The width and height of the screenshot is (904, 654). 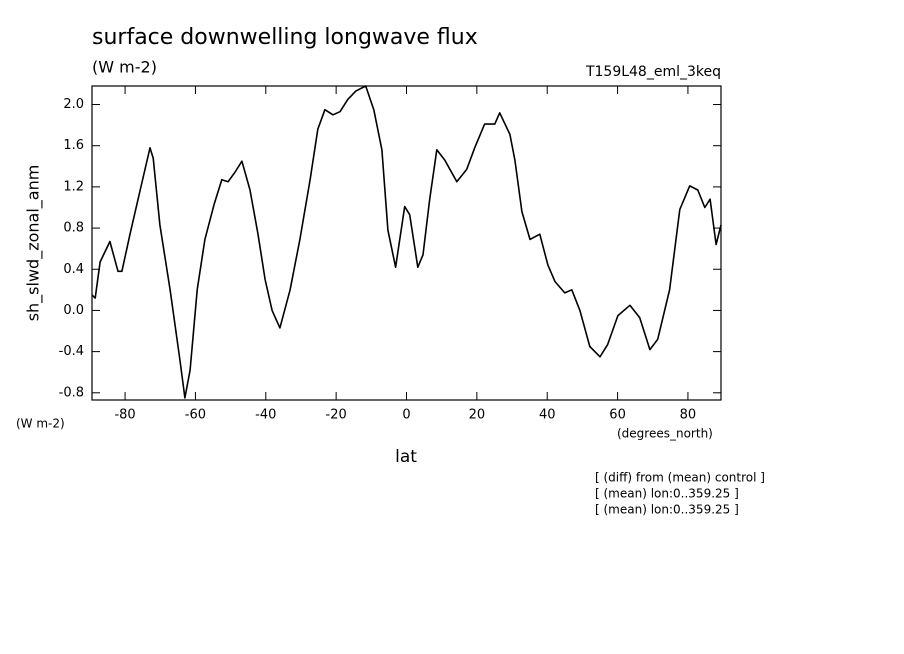 What do you see at coordinates (73, 269) in the screenshot?
I see `y-tick-label: 0.4` at bounding box center [73, 269].